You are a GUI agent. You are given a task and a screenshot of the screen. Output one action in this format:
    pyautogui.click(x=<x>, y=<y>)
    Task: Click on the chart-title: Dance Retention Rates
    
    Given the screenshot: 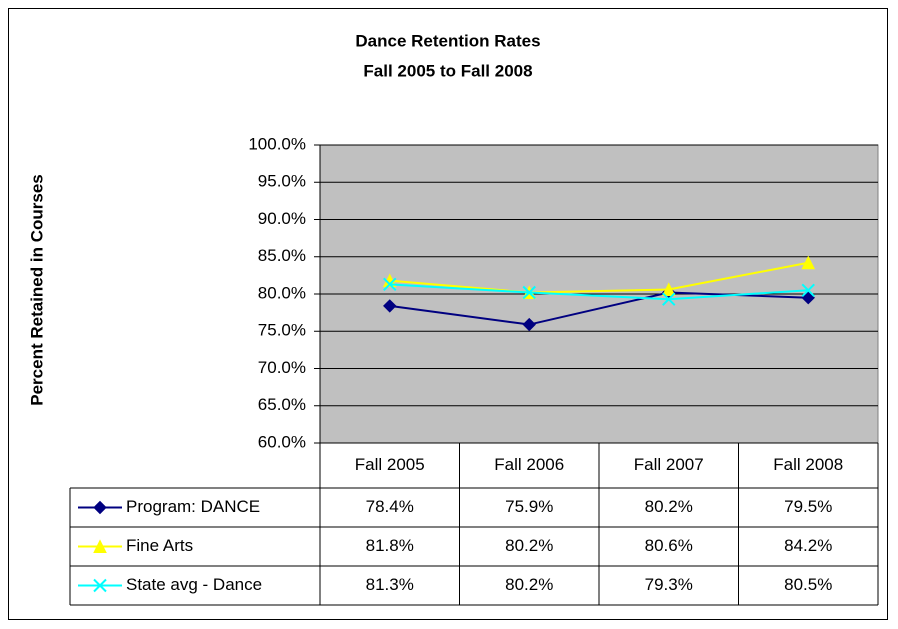 What is the action you would take?
    pyautogui.click(x=447, y=40)
    